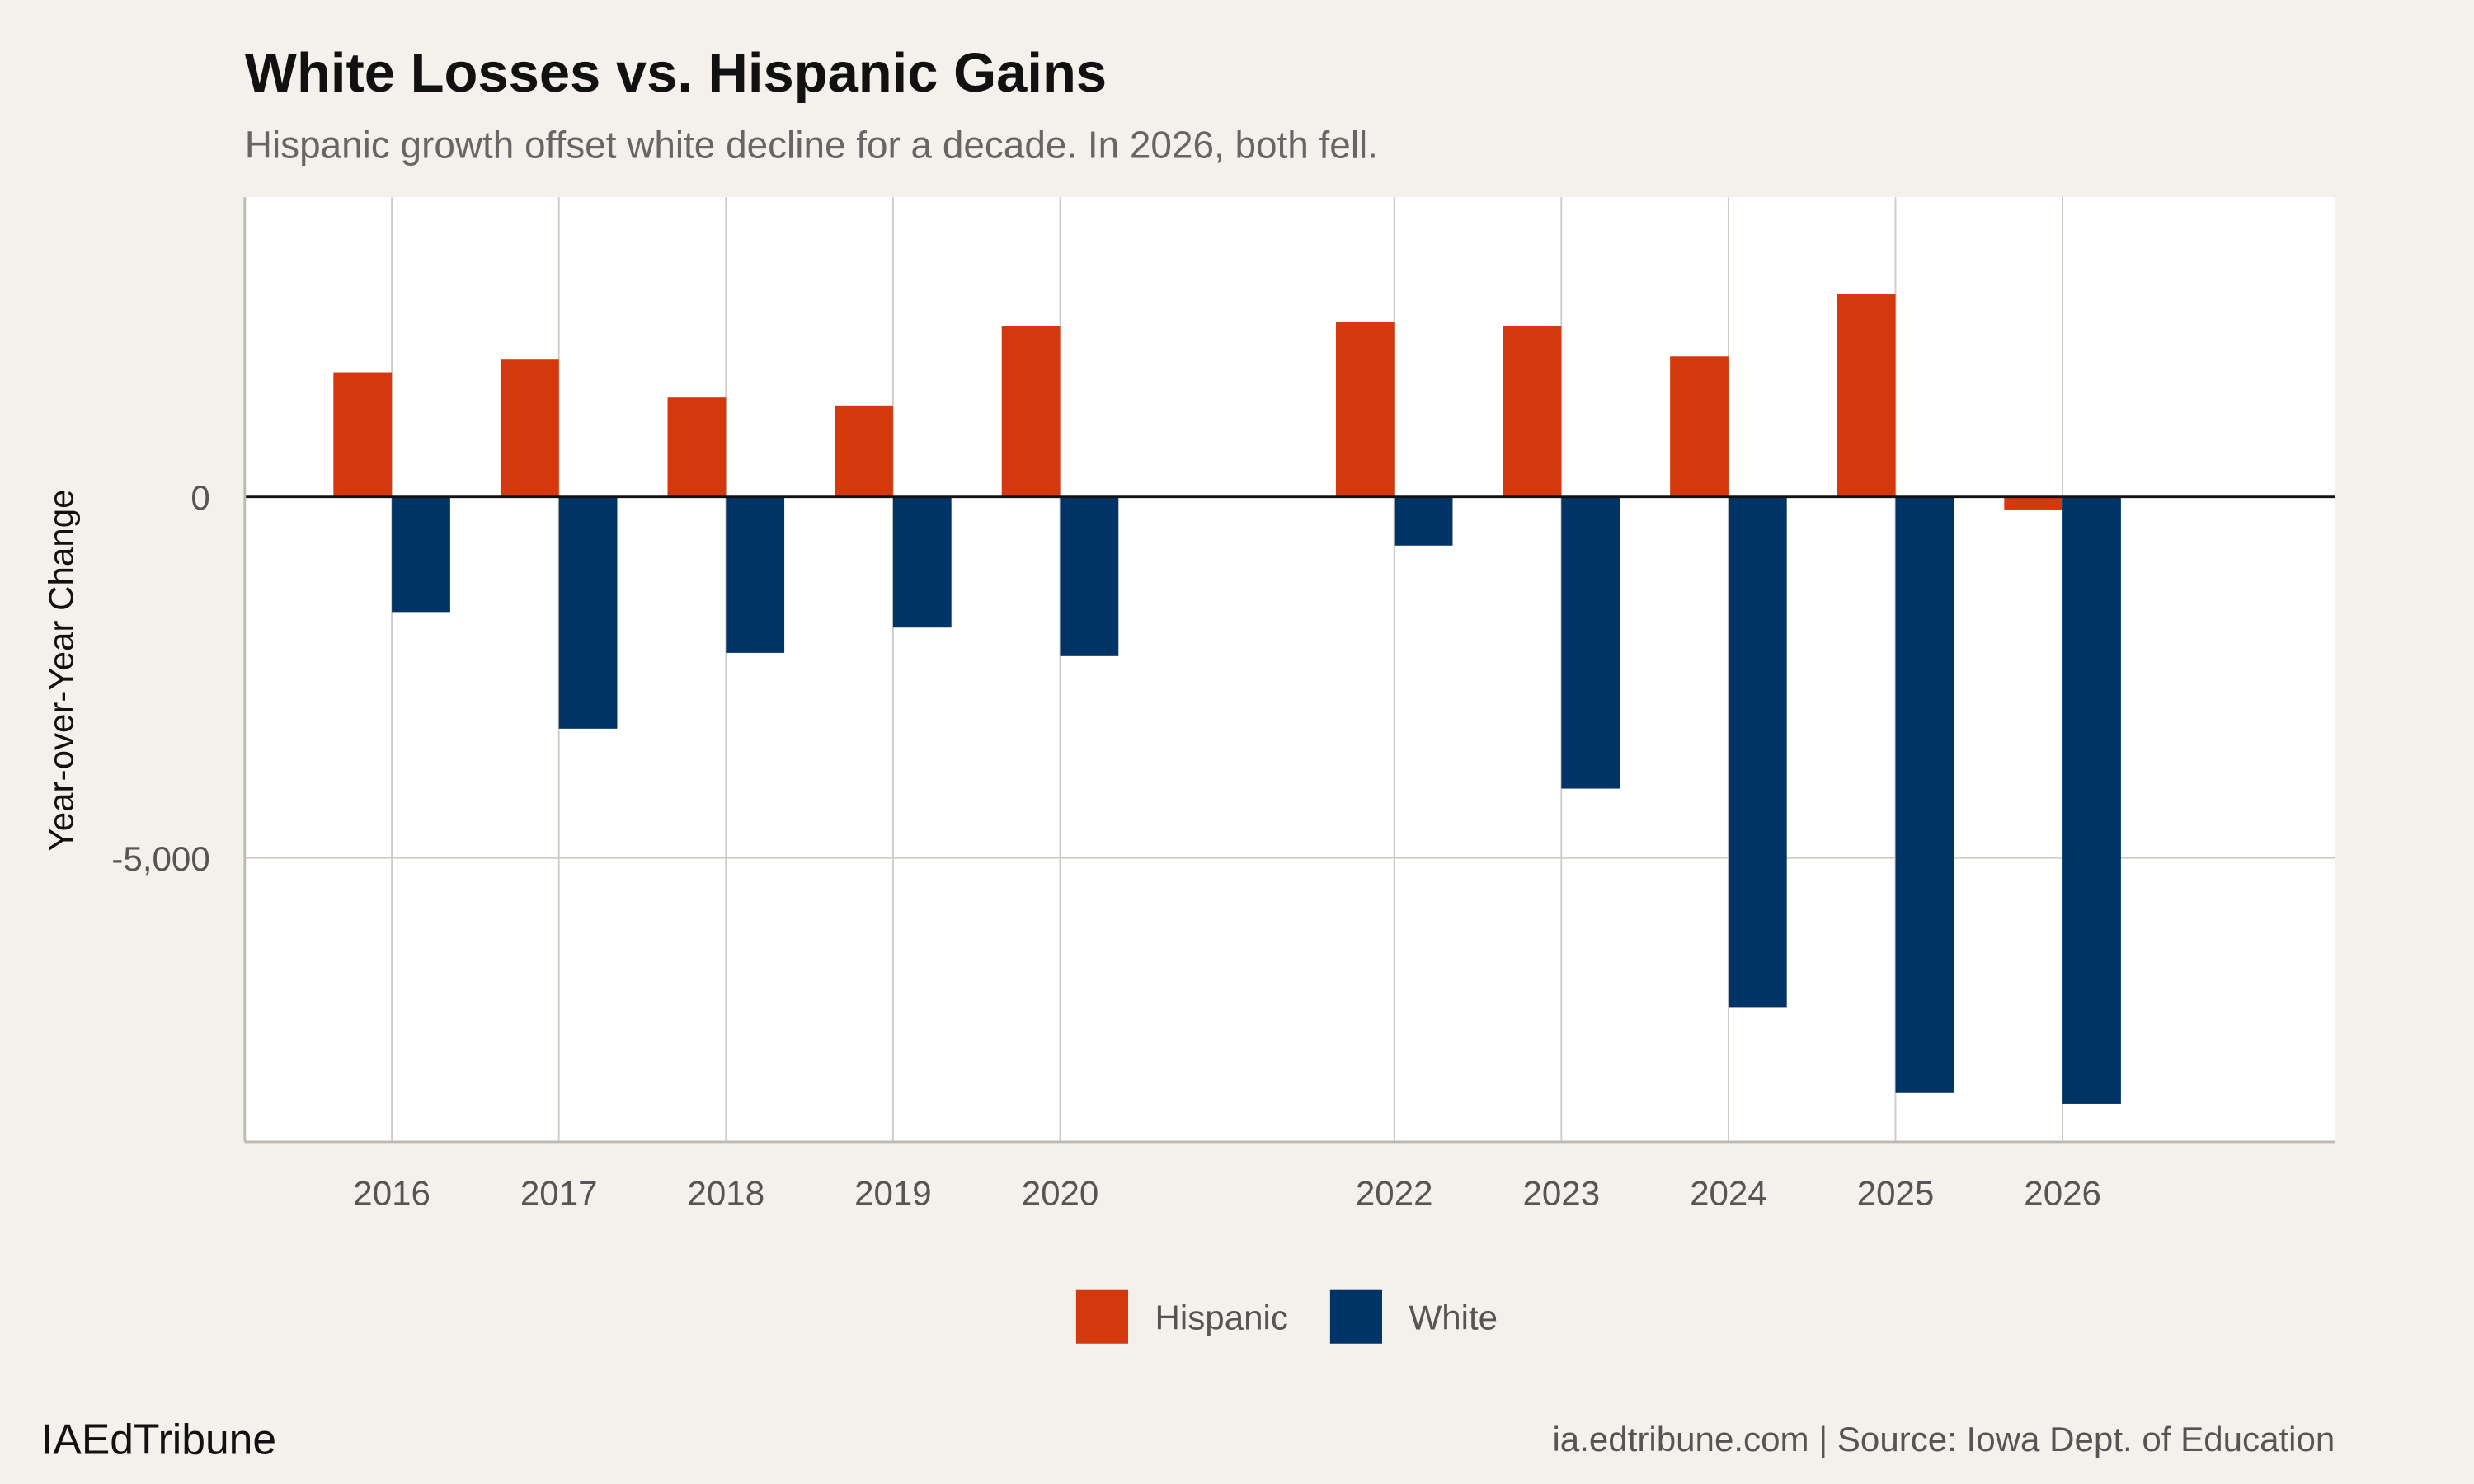  Describe the element at coordinates (1699, 426) in the screenshot. I see `bar-hispanic-2024` at that location.